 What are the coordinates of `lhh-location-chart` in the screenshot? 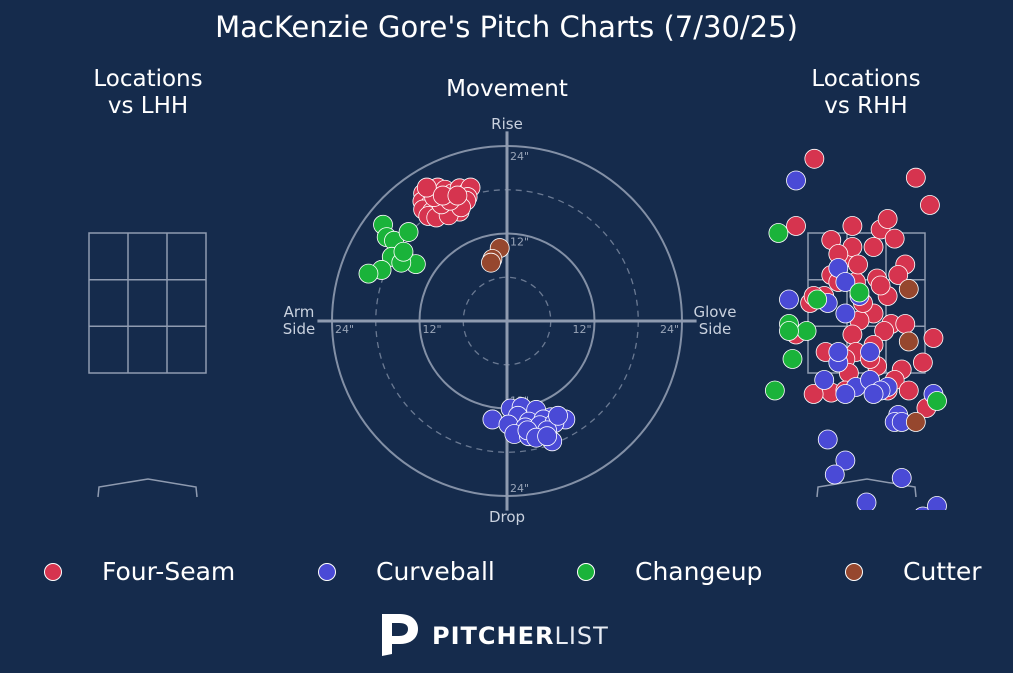 It's located at (147, 365).